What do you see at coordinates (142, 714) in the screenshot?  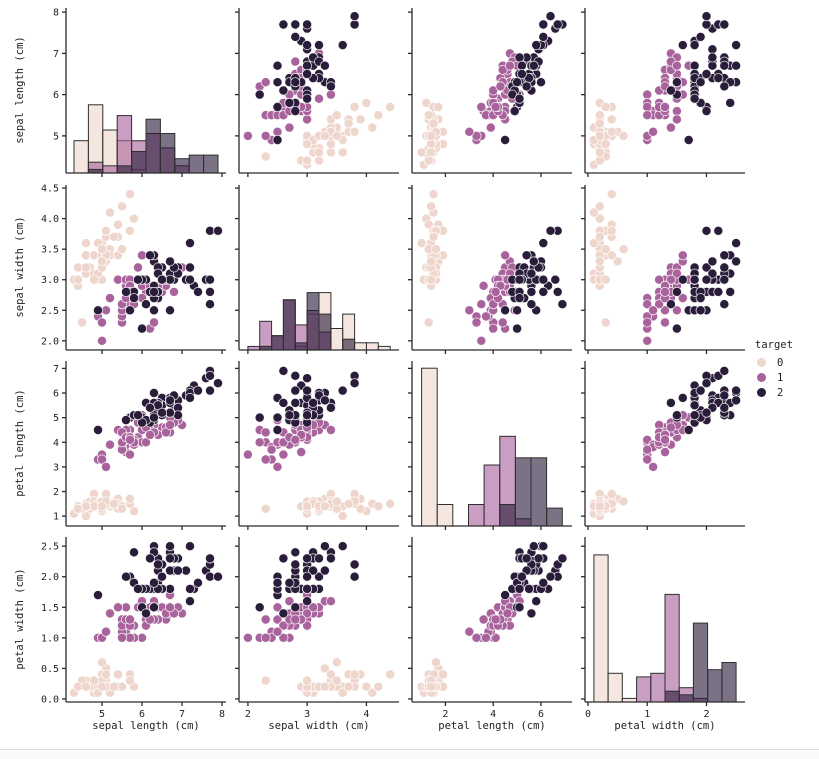 I see `x-tick-label: 6` at bounding box center [142, 714].